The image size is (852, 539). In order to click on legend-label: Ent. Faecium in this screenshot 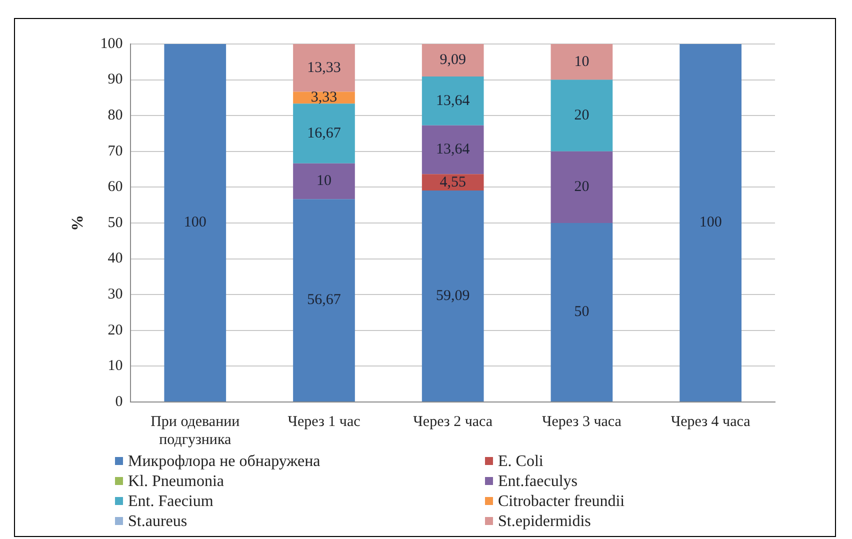, I will do `click(170, 502)`.